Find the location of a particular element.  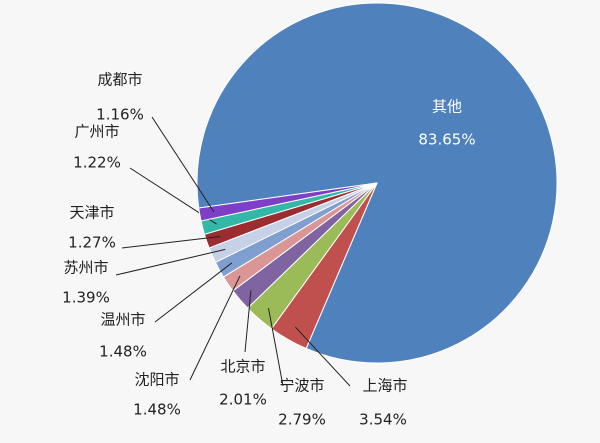

slice-label: 温州市 is located at coordinates (122, 320).